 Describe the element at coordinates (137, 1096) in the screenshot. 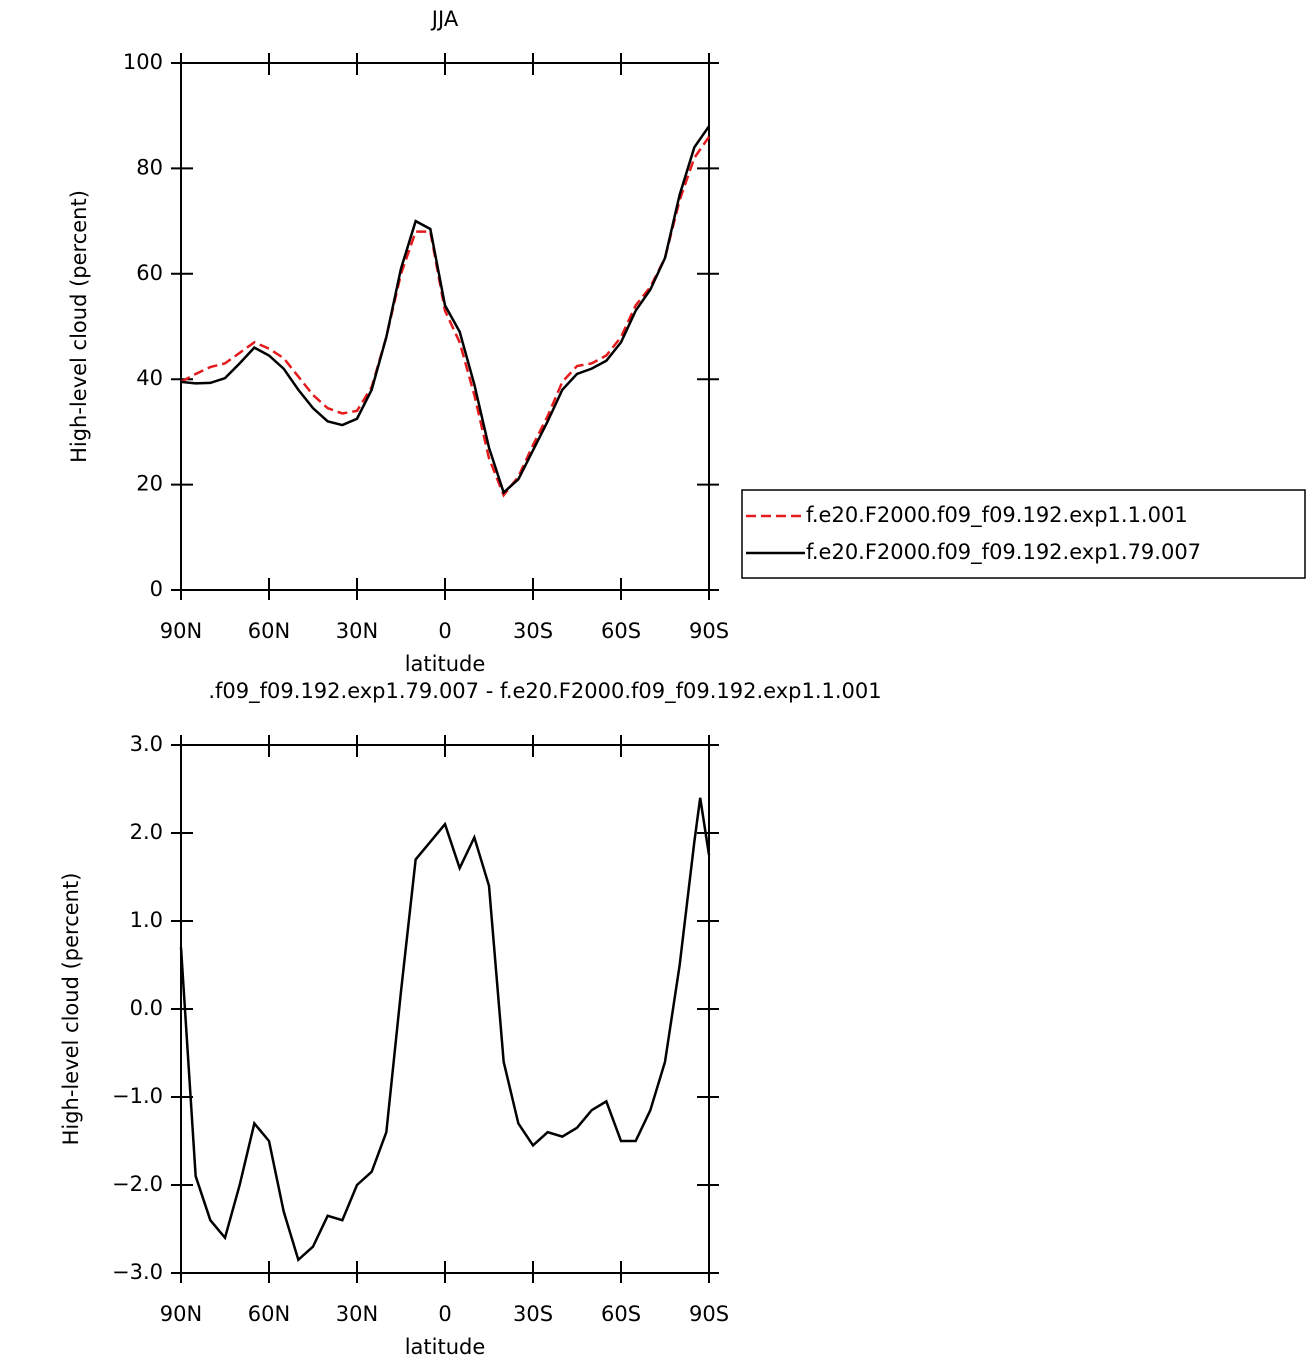

I see `y-tick-label: −1.0` at that location.